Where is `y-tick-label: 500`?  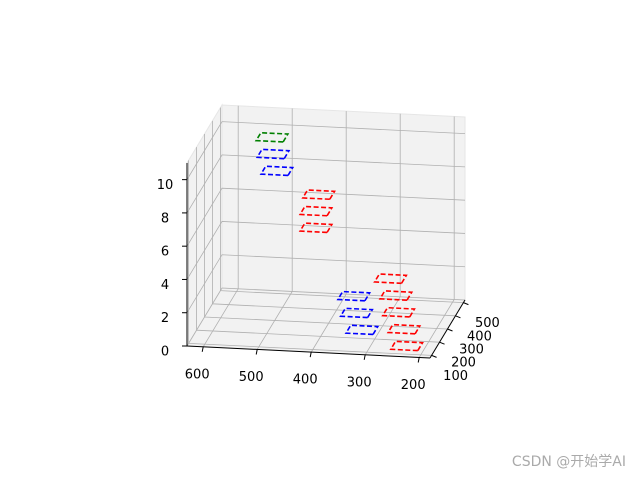
y-tick-label: 500 is located at coordinates (487, 323).